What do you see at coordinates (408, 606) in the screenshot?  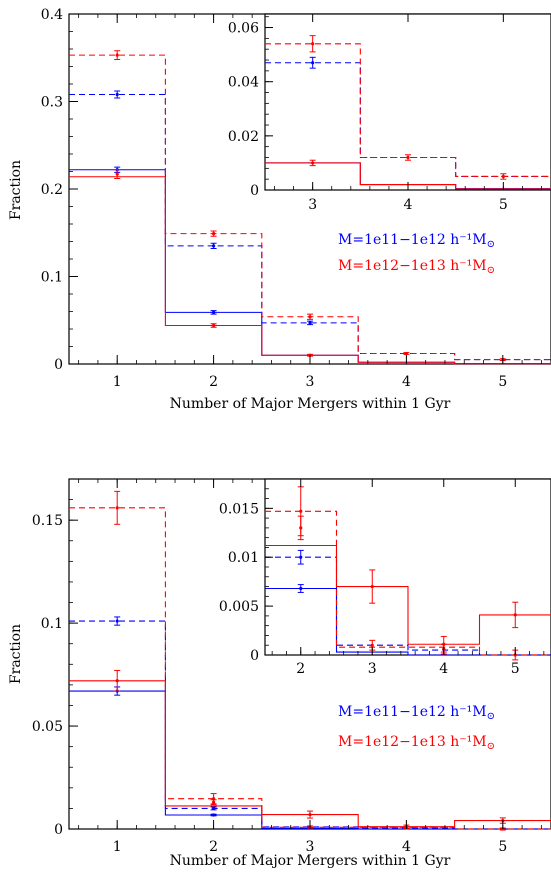 I see `series-line-blue-dashed` at bounding box center [408, 606].